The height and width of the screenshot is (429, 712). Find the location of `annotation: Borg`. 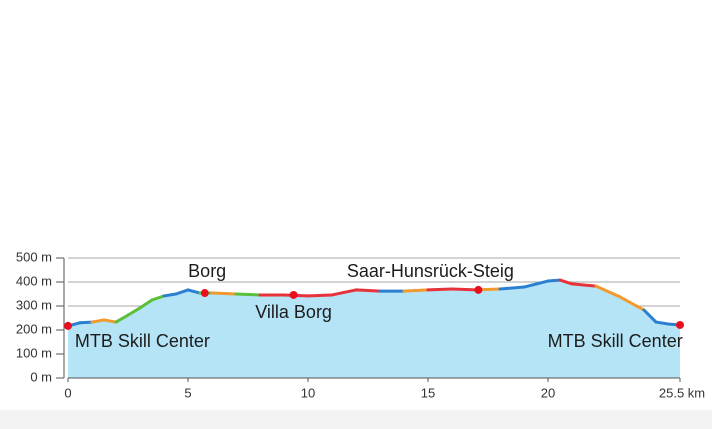

annotation: Borg is located at coordinates (207, 271).